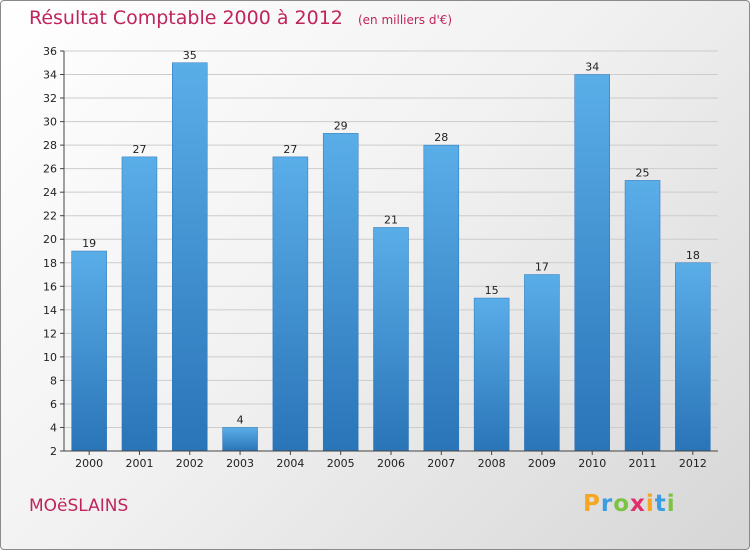  Describe the element at coordinates (391, 219) in the screenshot. I see `data-label-2006: 21` at that location.